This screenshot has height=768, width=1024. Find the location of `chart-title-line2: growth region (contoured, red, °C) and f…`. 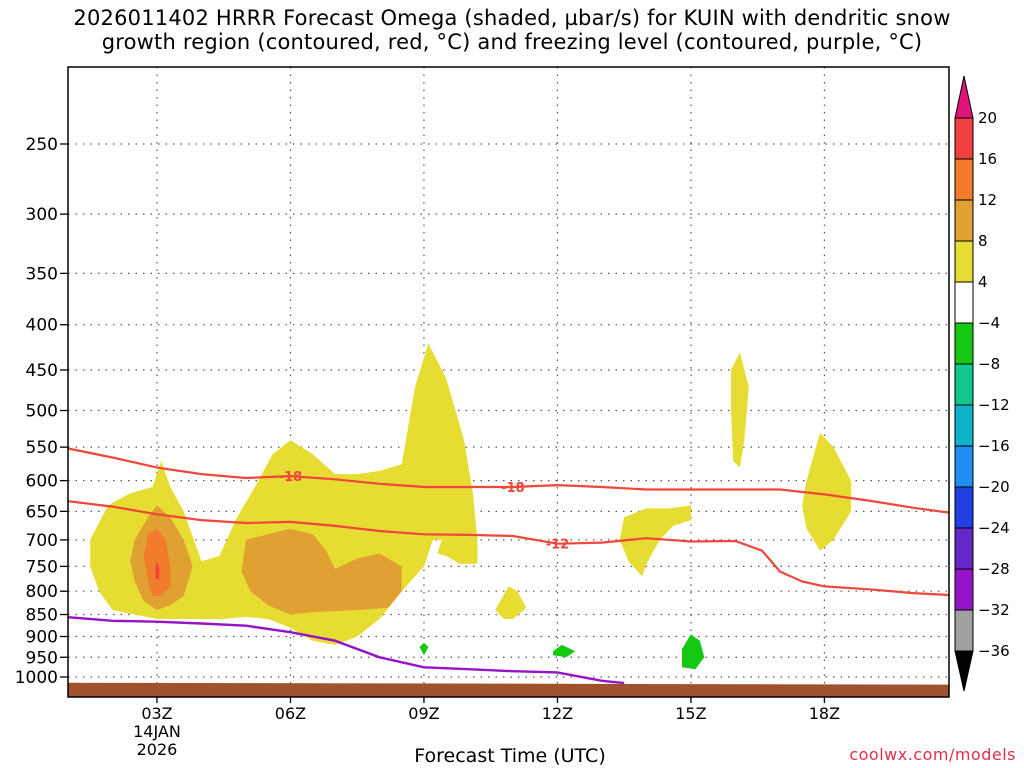

chart-title-line2: growth region (contoured, red, °C) and f… is located at coordinates (512, 42).